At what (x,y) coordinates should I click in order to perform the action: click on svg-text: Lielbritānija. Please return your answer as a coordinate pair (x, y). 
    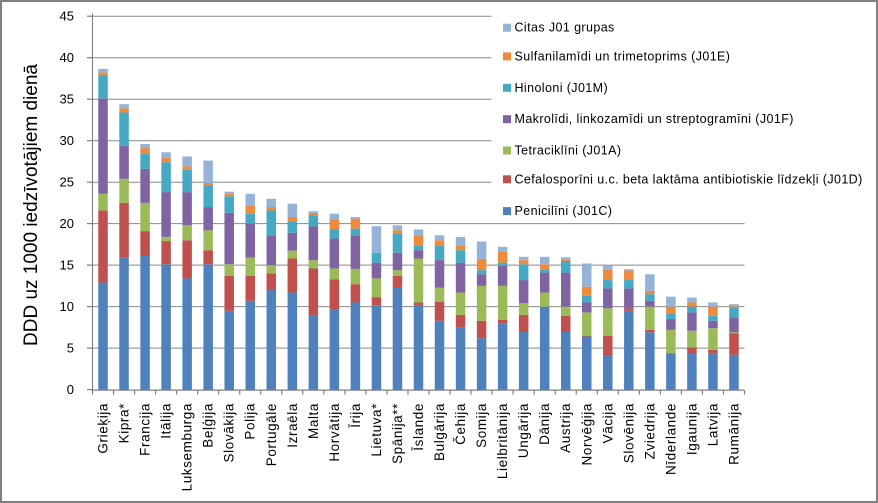
    Looking at the image, I should click on (502, 441).